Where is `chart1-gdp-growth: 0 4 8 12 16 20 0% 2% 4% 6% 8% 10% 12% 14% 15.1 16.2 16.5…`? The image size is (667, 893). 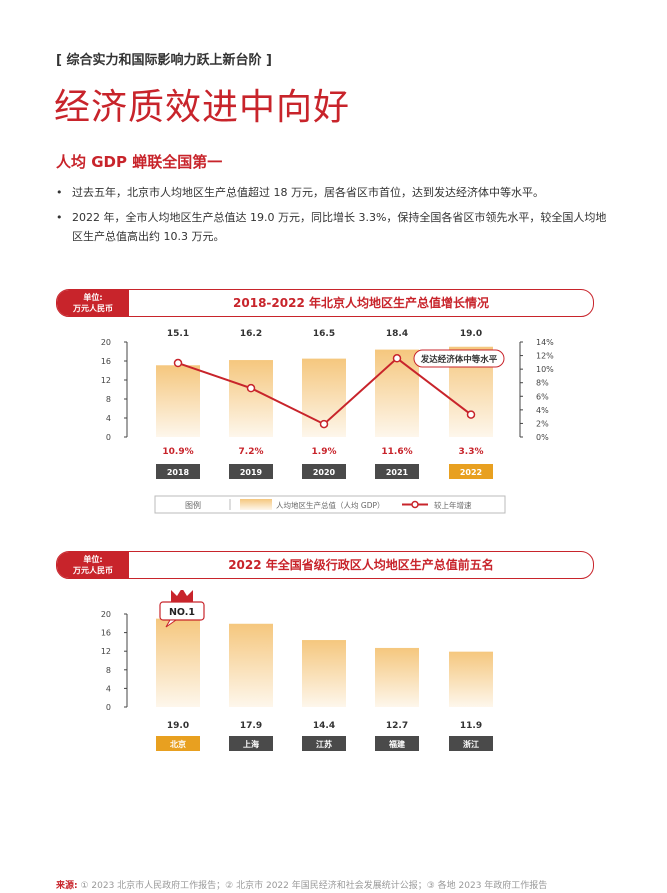 chart1-gdp-growth: 0 4 8 12 16 20 0% 2% 4% 6% 8% 10% 12% 14% 15.1 16.2 16.5… is located at coordinates (327, 421).